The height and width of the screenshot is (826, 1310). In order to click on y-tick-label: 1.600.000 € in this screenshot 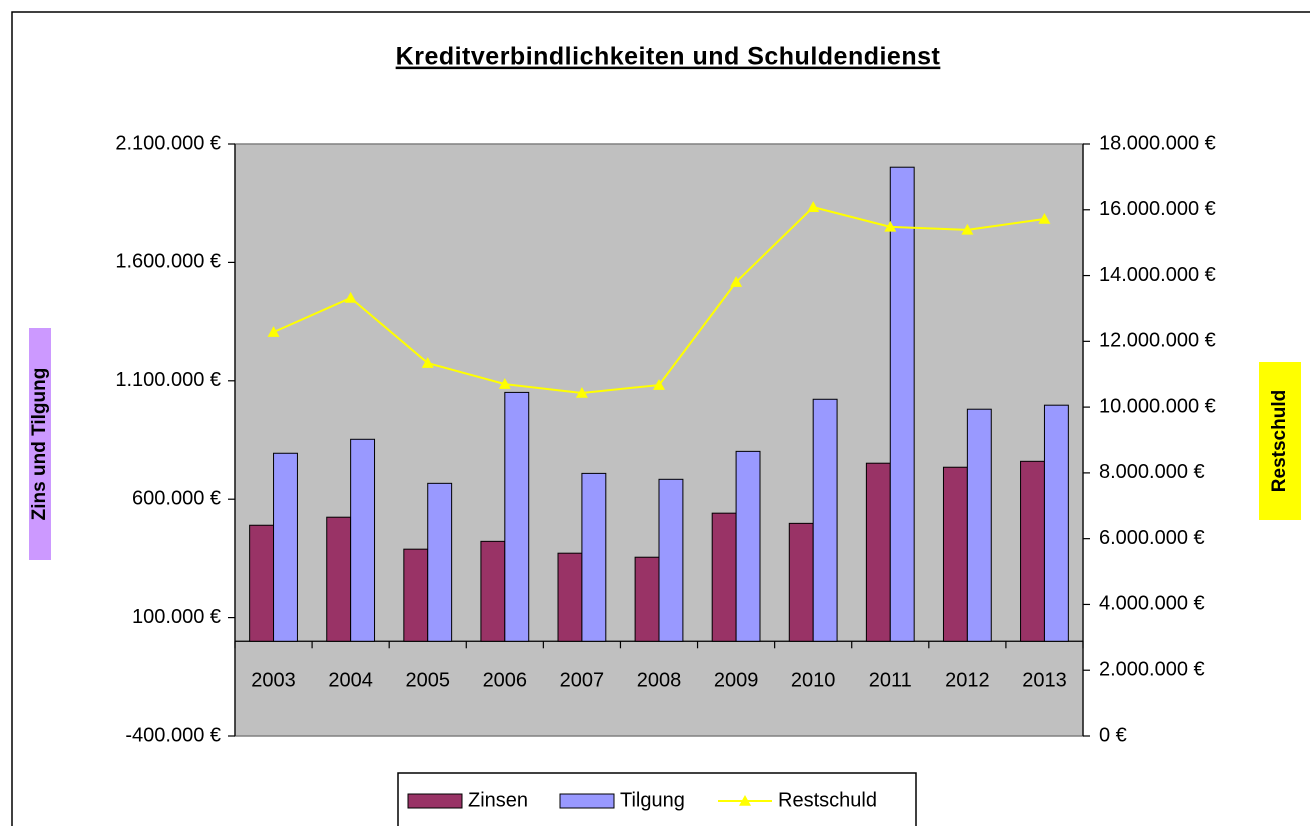, I will do `click(168, 262)`.